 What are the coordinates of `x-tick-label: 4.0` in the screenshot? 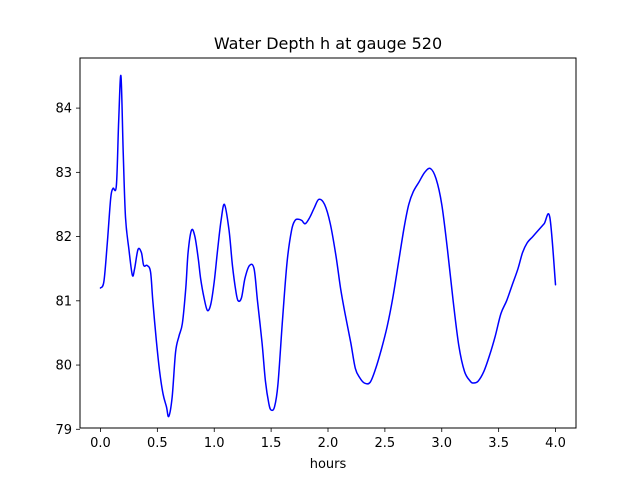 It's located at (555, 443).